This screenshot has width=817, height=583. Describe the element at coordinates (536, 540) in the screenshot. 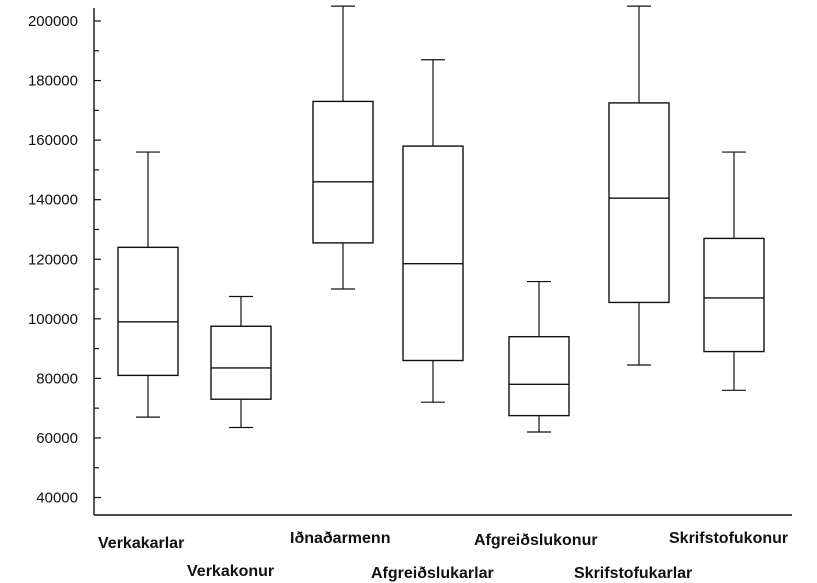

I see `category-label: Afgreiðslukonur` at that location.